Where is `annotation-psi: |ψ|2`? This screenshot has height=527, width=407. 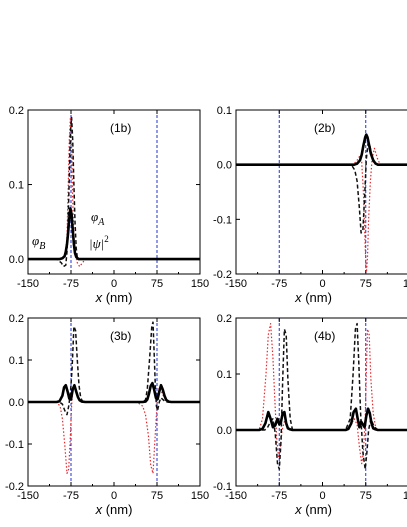 annotation-psi: |ψ|2 is located at coordinates (99, 242).